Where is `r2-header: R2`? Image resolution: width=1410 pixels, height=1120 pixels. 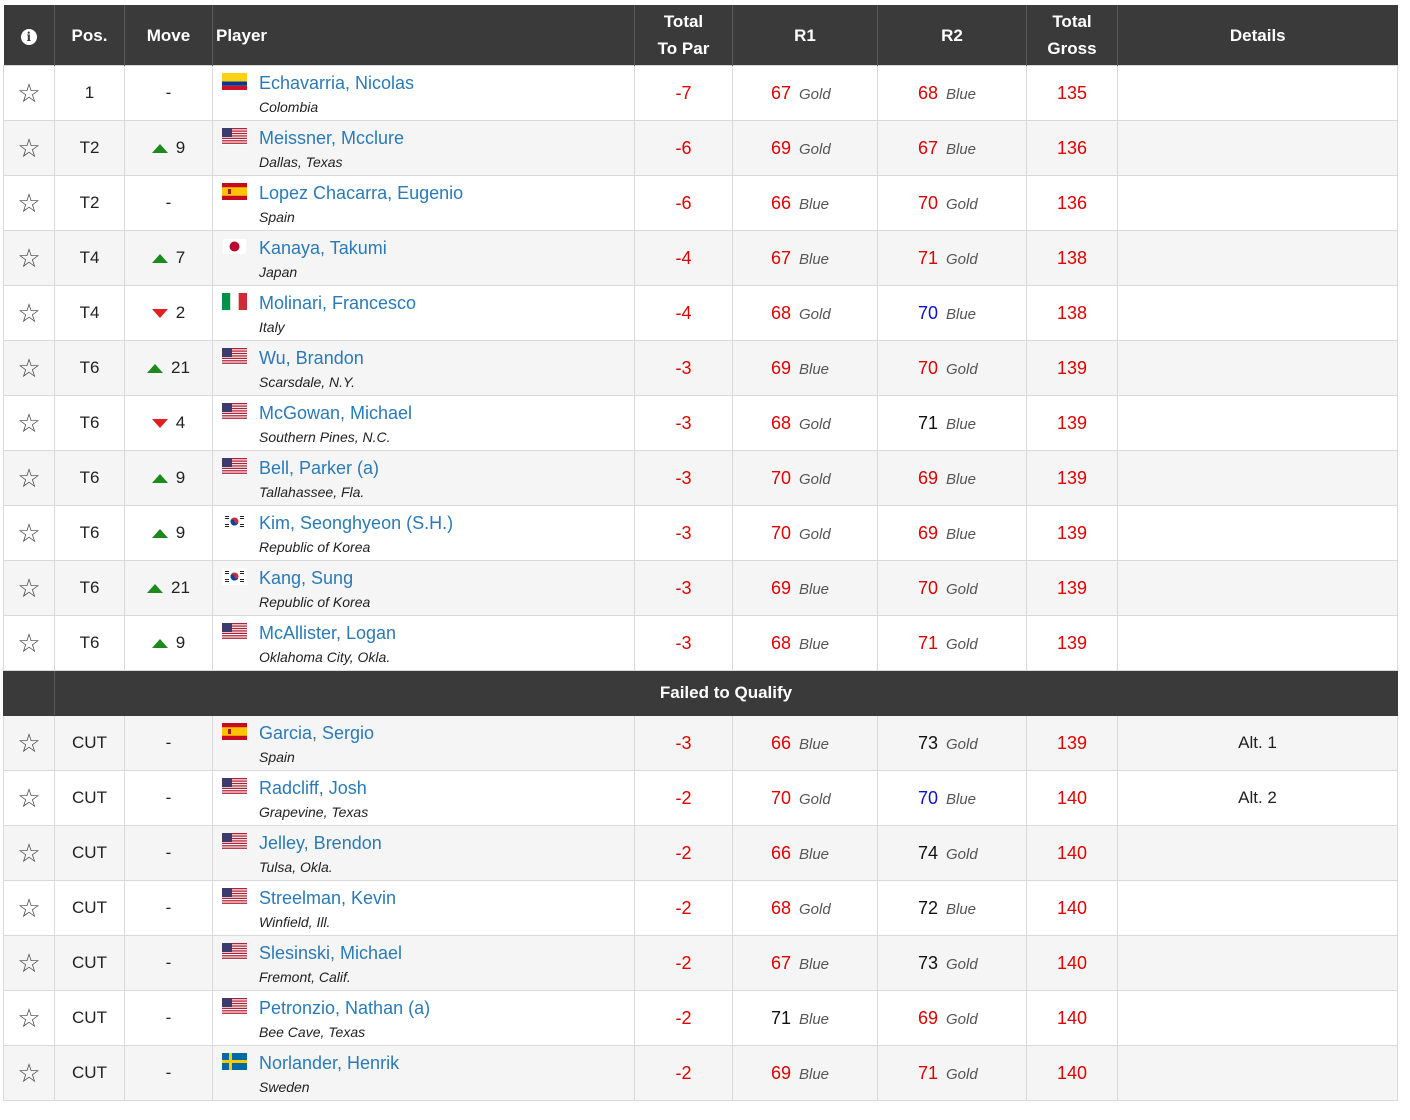
r2-header: R2 is located at coordinates (952, 35).